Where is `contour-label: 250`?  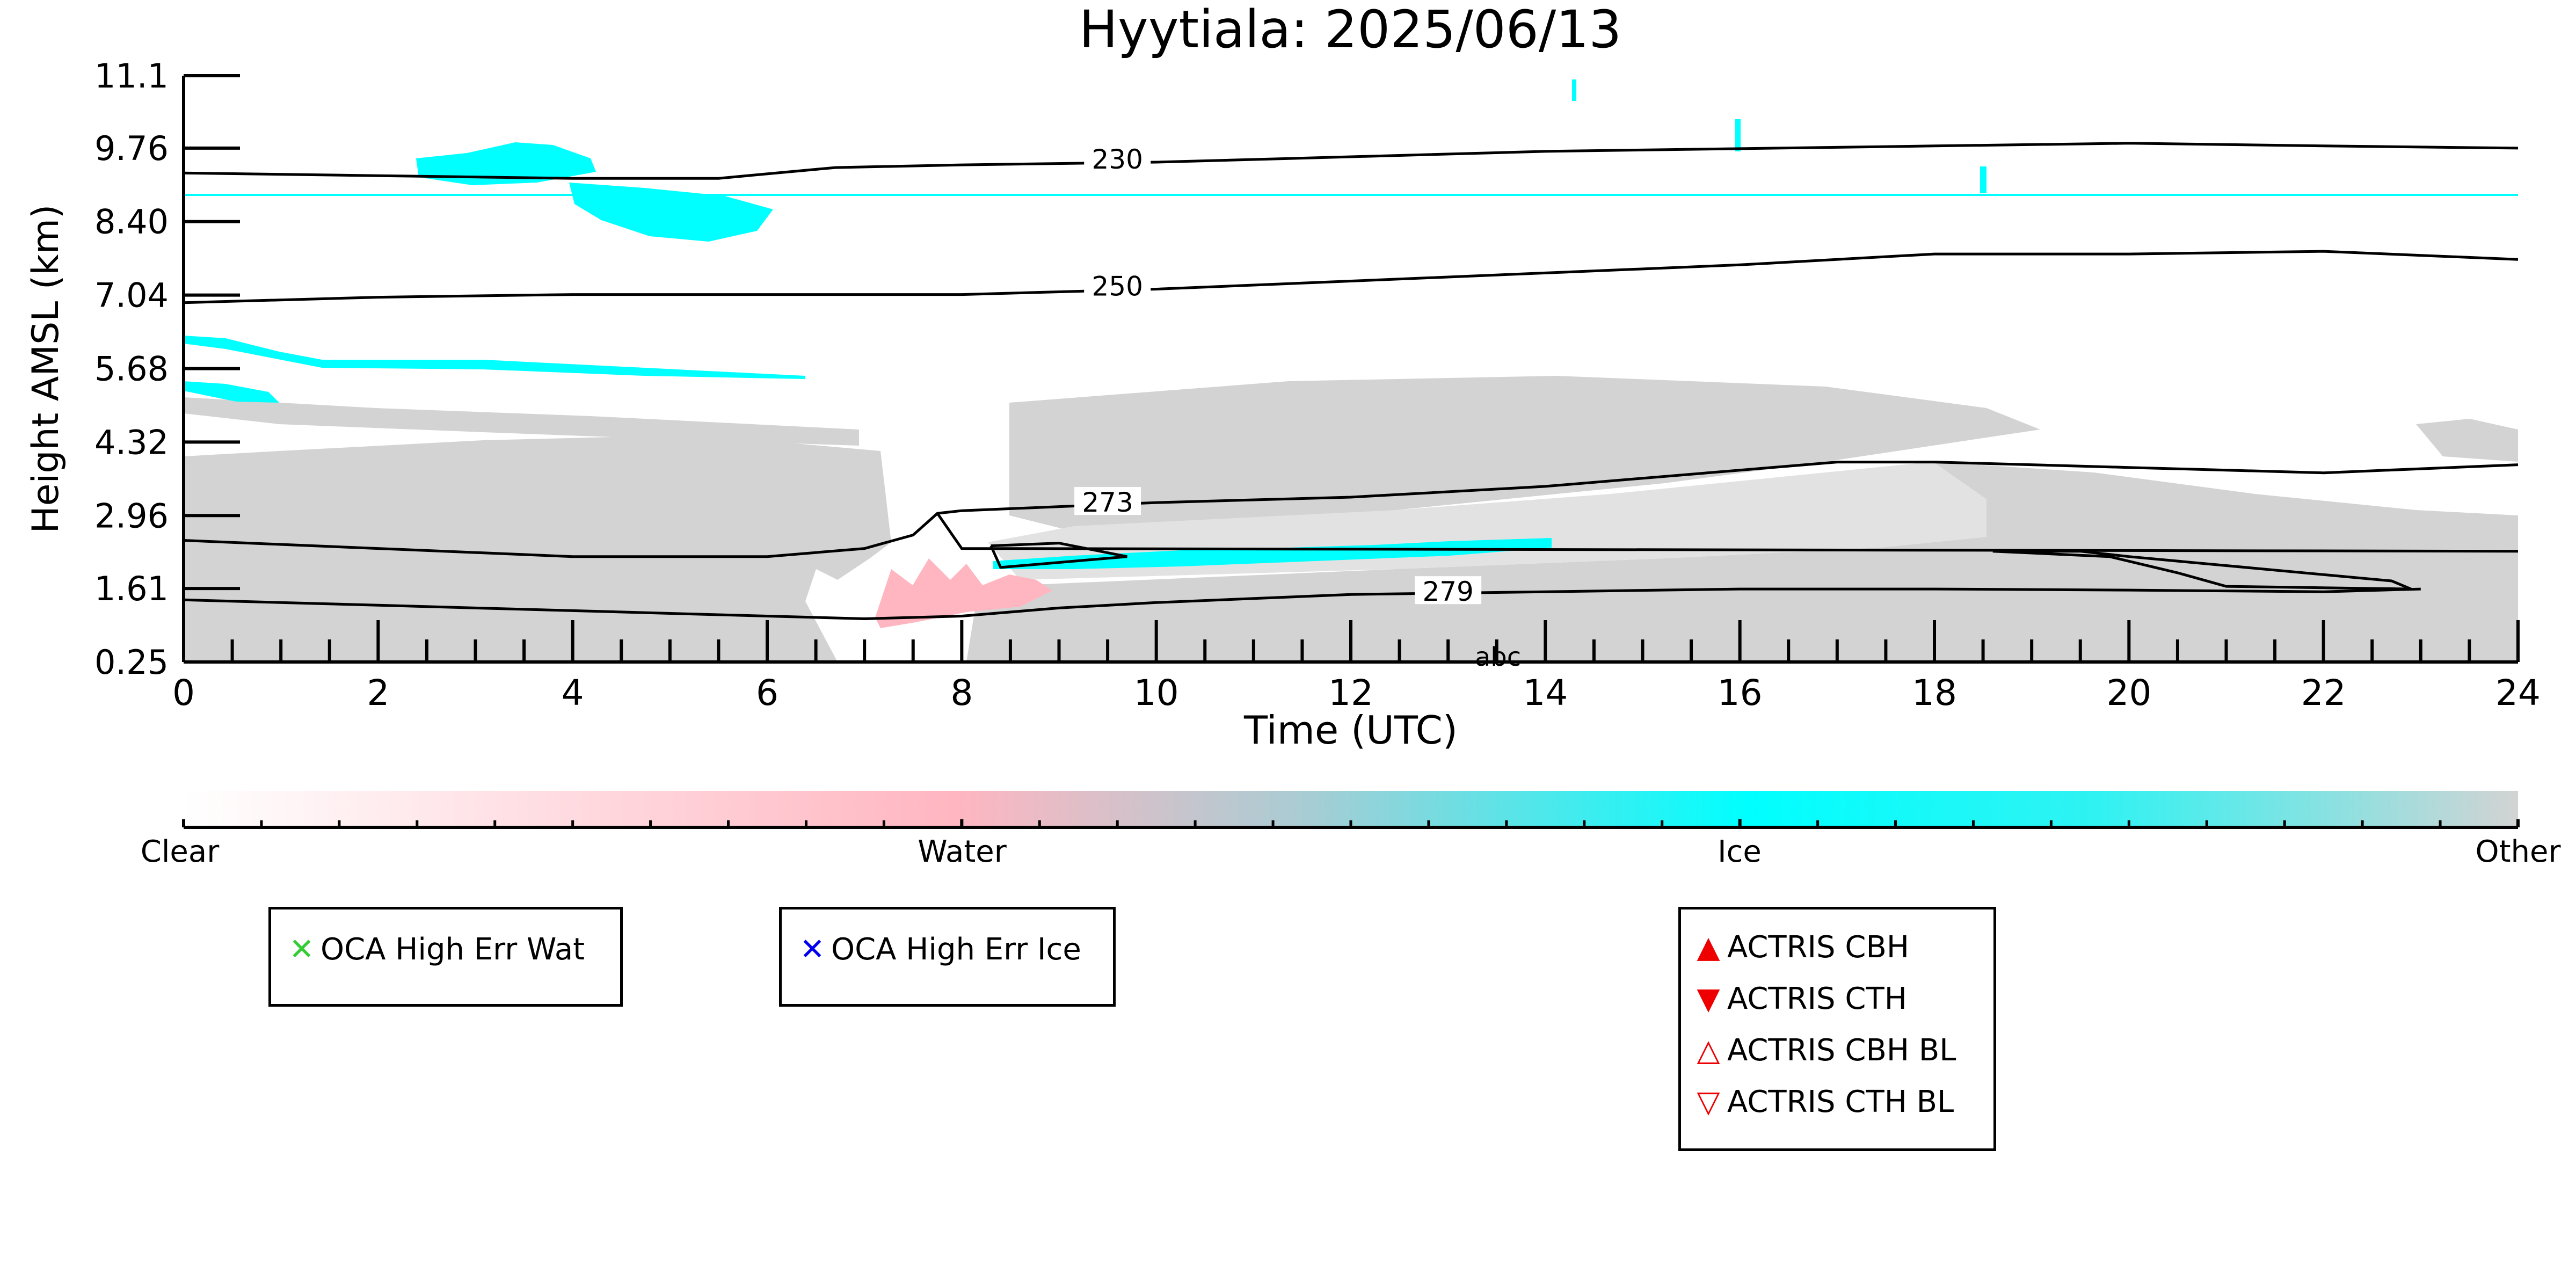
contour-label: 250 is located at coordinates (1117, 286).